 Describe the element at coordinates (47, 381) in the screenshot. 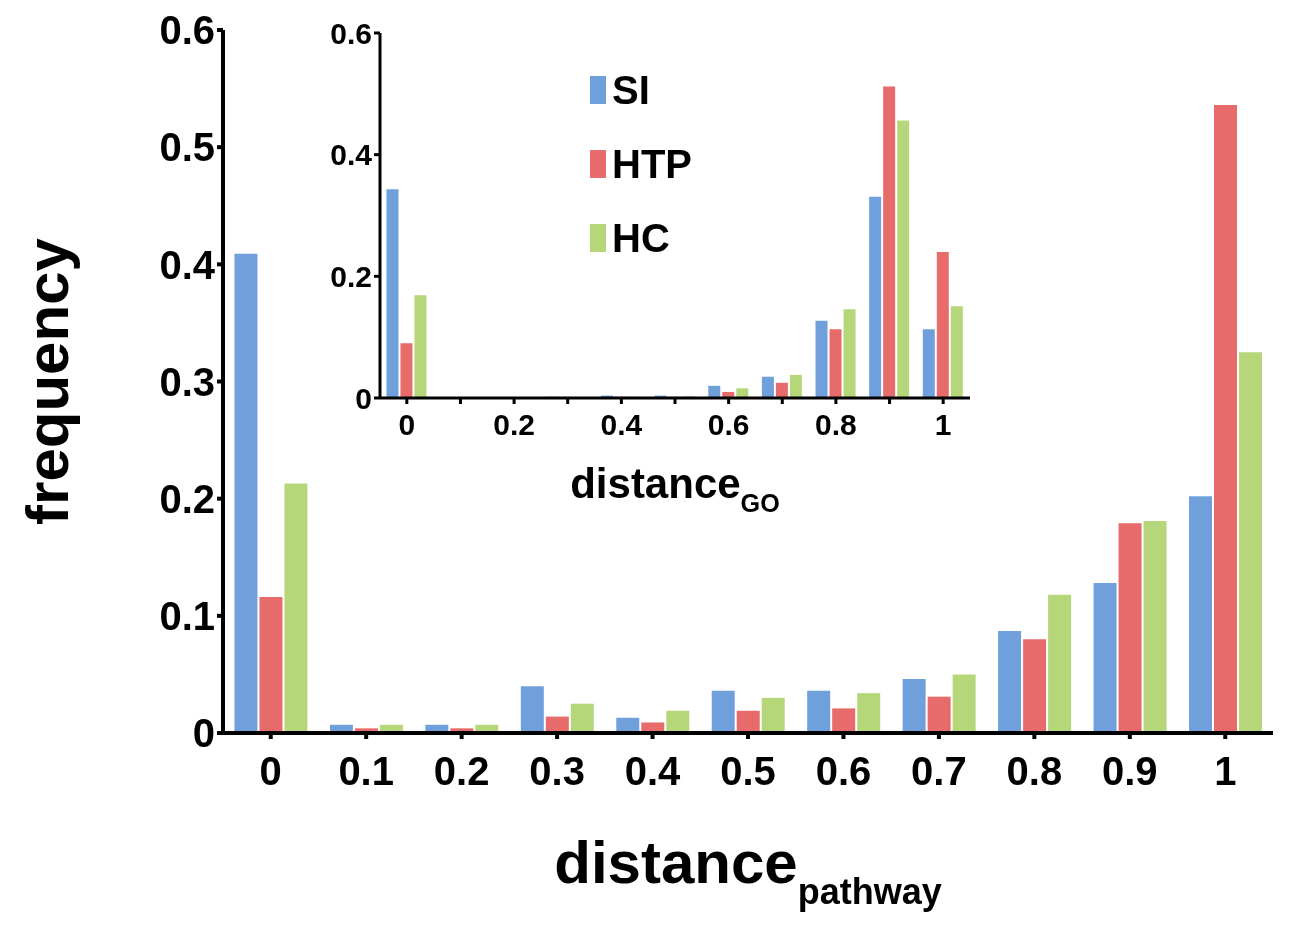

I see `y-axis-title: frequency` at that location.